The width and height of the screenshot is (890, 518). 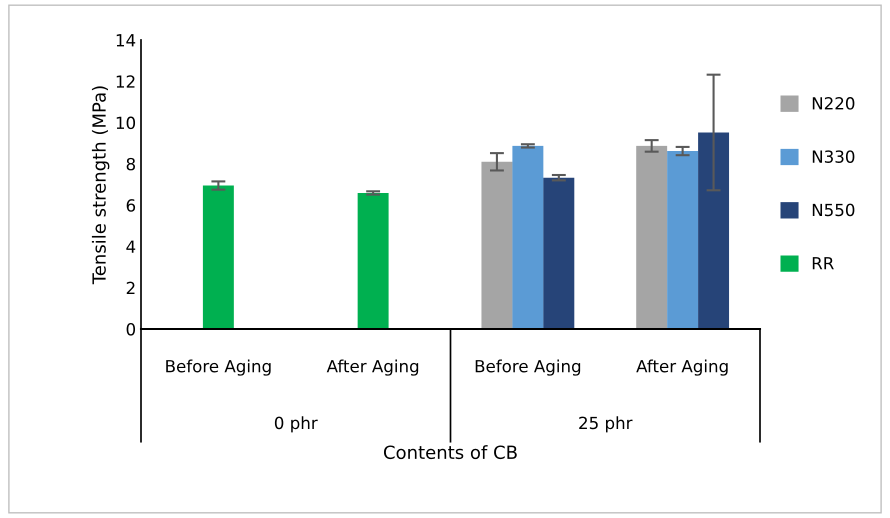 What do you see at coordinates (101, 185) in the screenshot?
I see `y-axis-title: Tensile strength (MPa)` at bounding box center [101, 185].